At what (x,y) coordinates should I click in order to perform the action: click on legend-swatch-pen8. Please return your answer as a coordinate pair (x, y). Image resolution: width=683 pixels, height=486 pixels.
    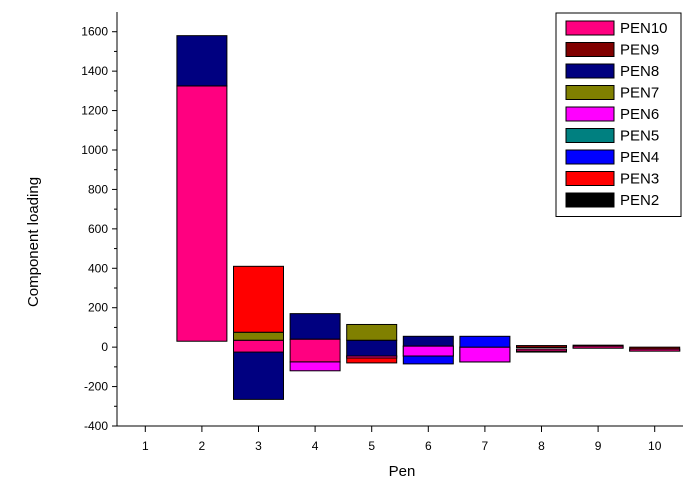
    Looking at the image, I should click on (590, 71).